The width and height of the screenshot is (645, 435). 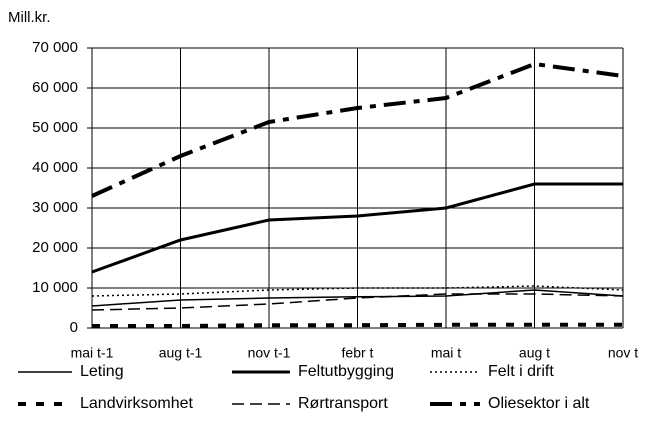 I want to click on x-tick-label: aug t, so click(x=534, y=353).